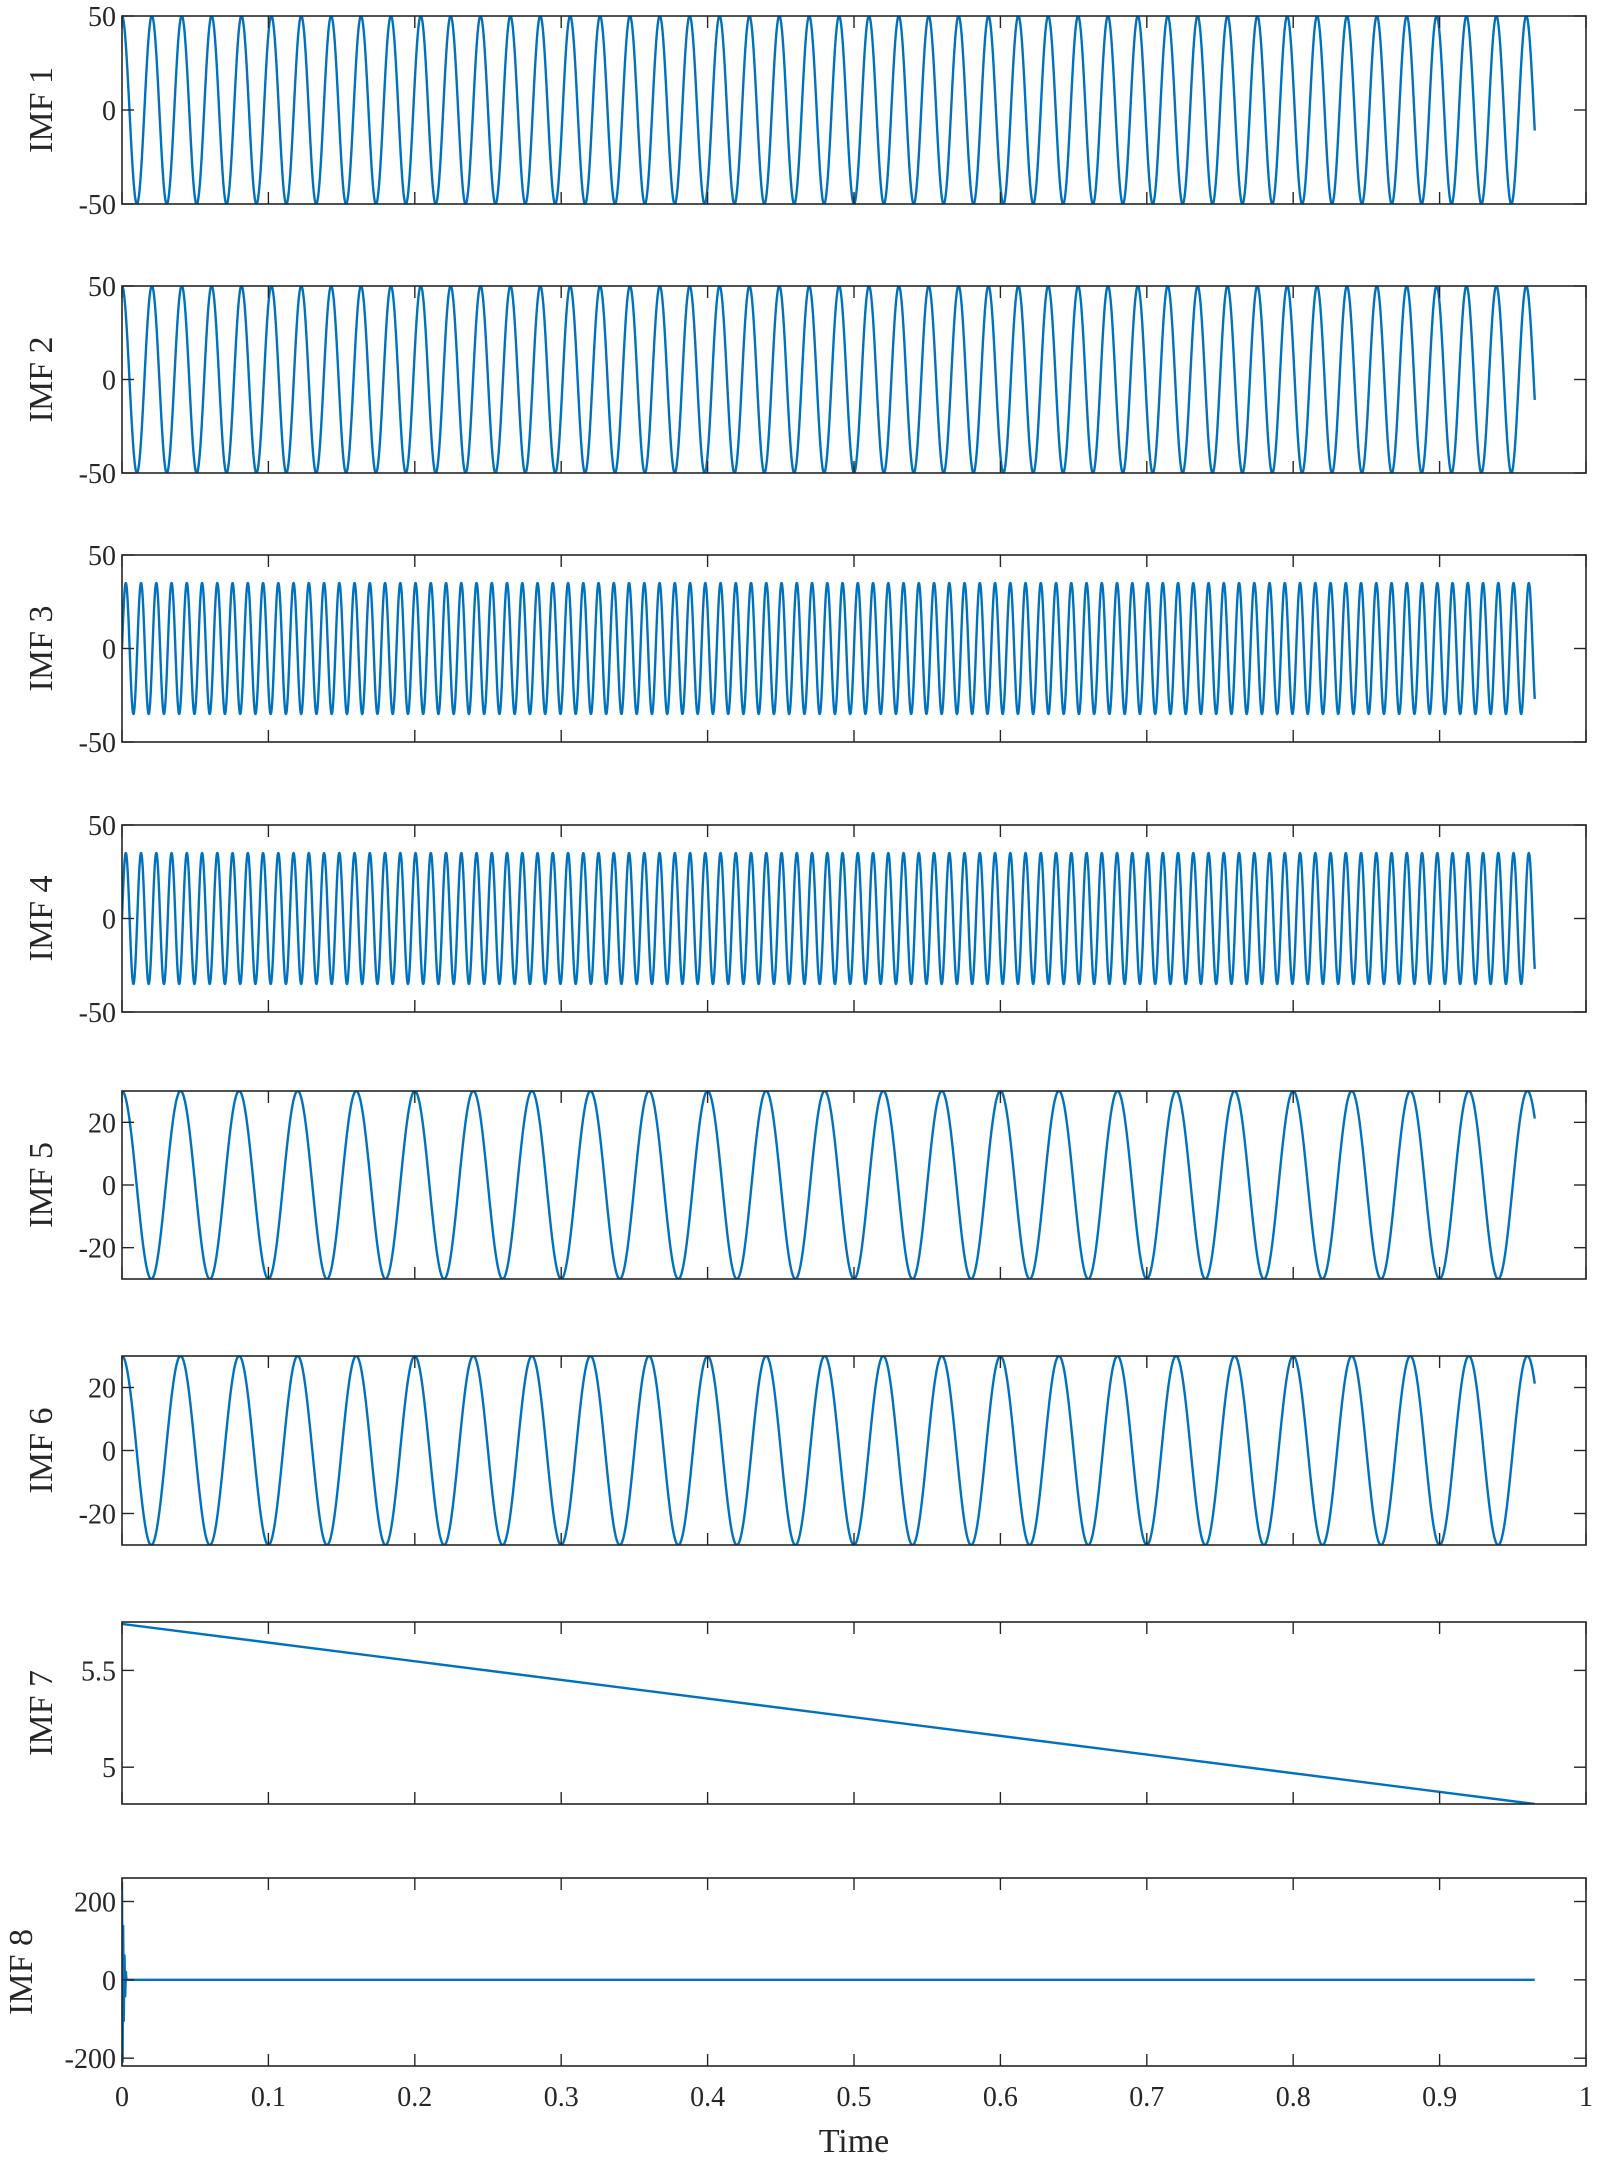 This screenshot has height=2169, width=1598. I want to click on subplot-imf-6: -20 0 20 IMF 6, so click(805, 1450).